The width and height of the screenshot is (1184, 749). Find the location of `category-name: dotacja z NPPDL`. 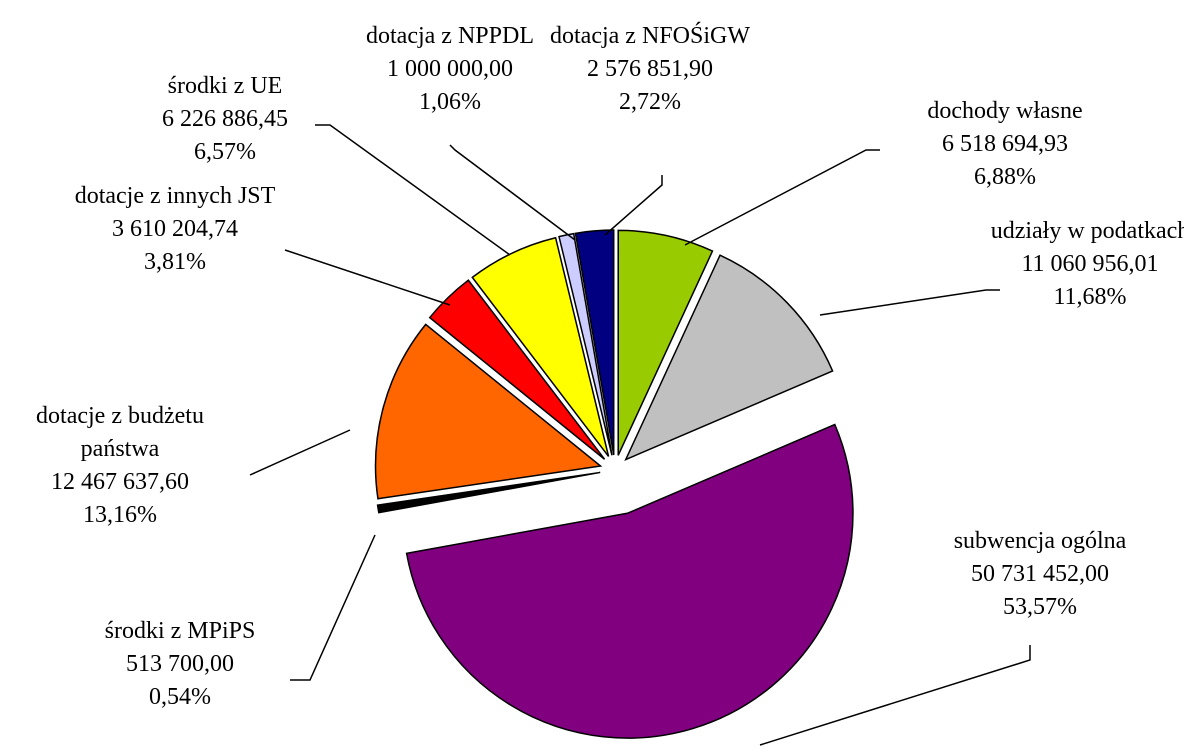

category-name: dotacja z NPPDL is located at coordinates (450, 36).